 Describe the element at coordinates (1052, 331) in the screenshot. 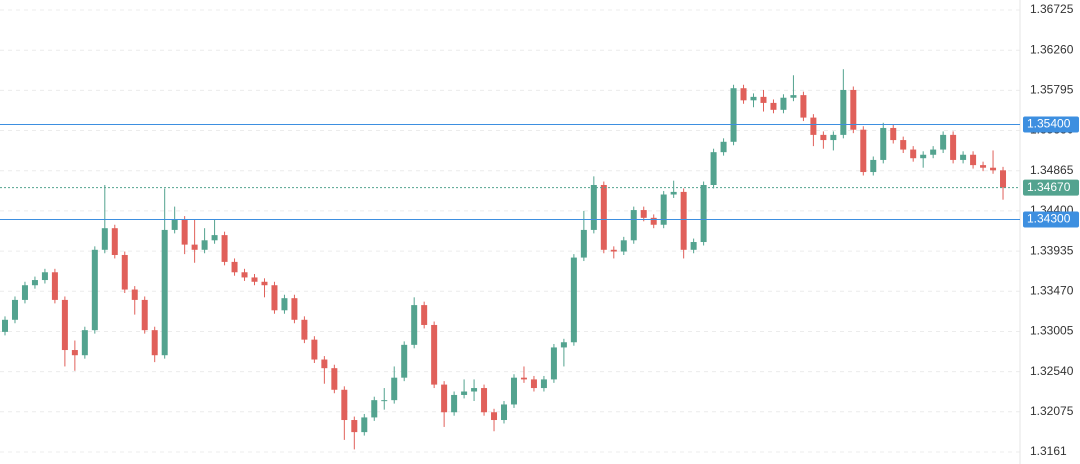

I see `y-tick-label: 1.33005` at that location.